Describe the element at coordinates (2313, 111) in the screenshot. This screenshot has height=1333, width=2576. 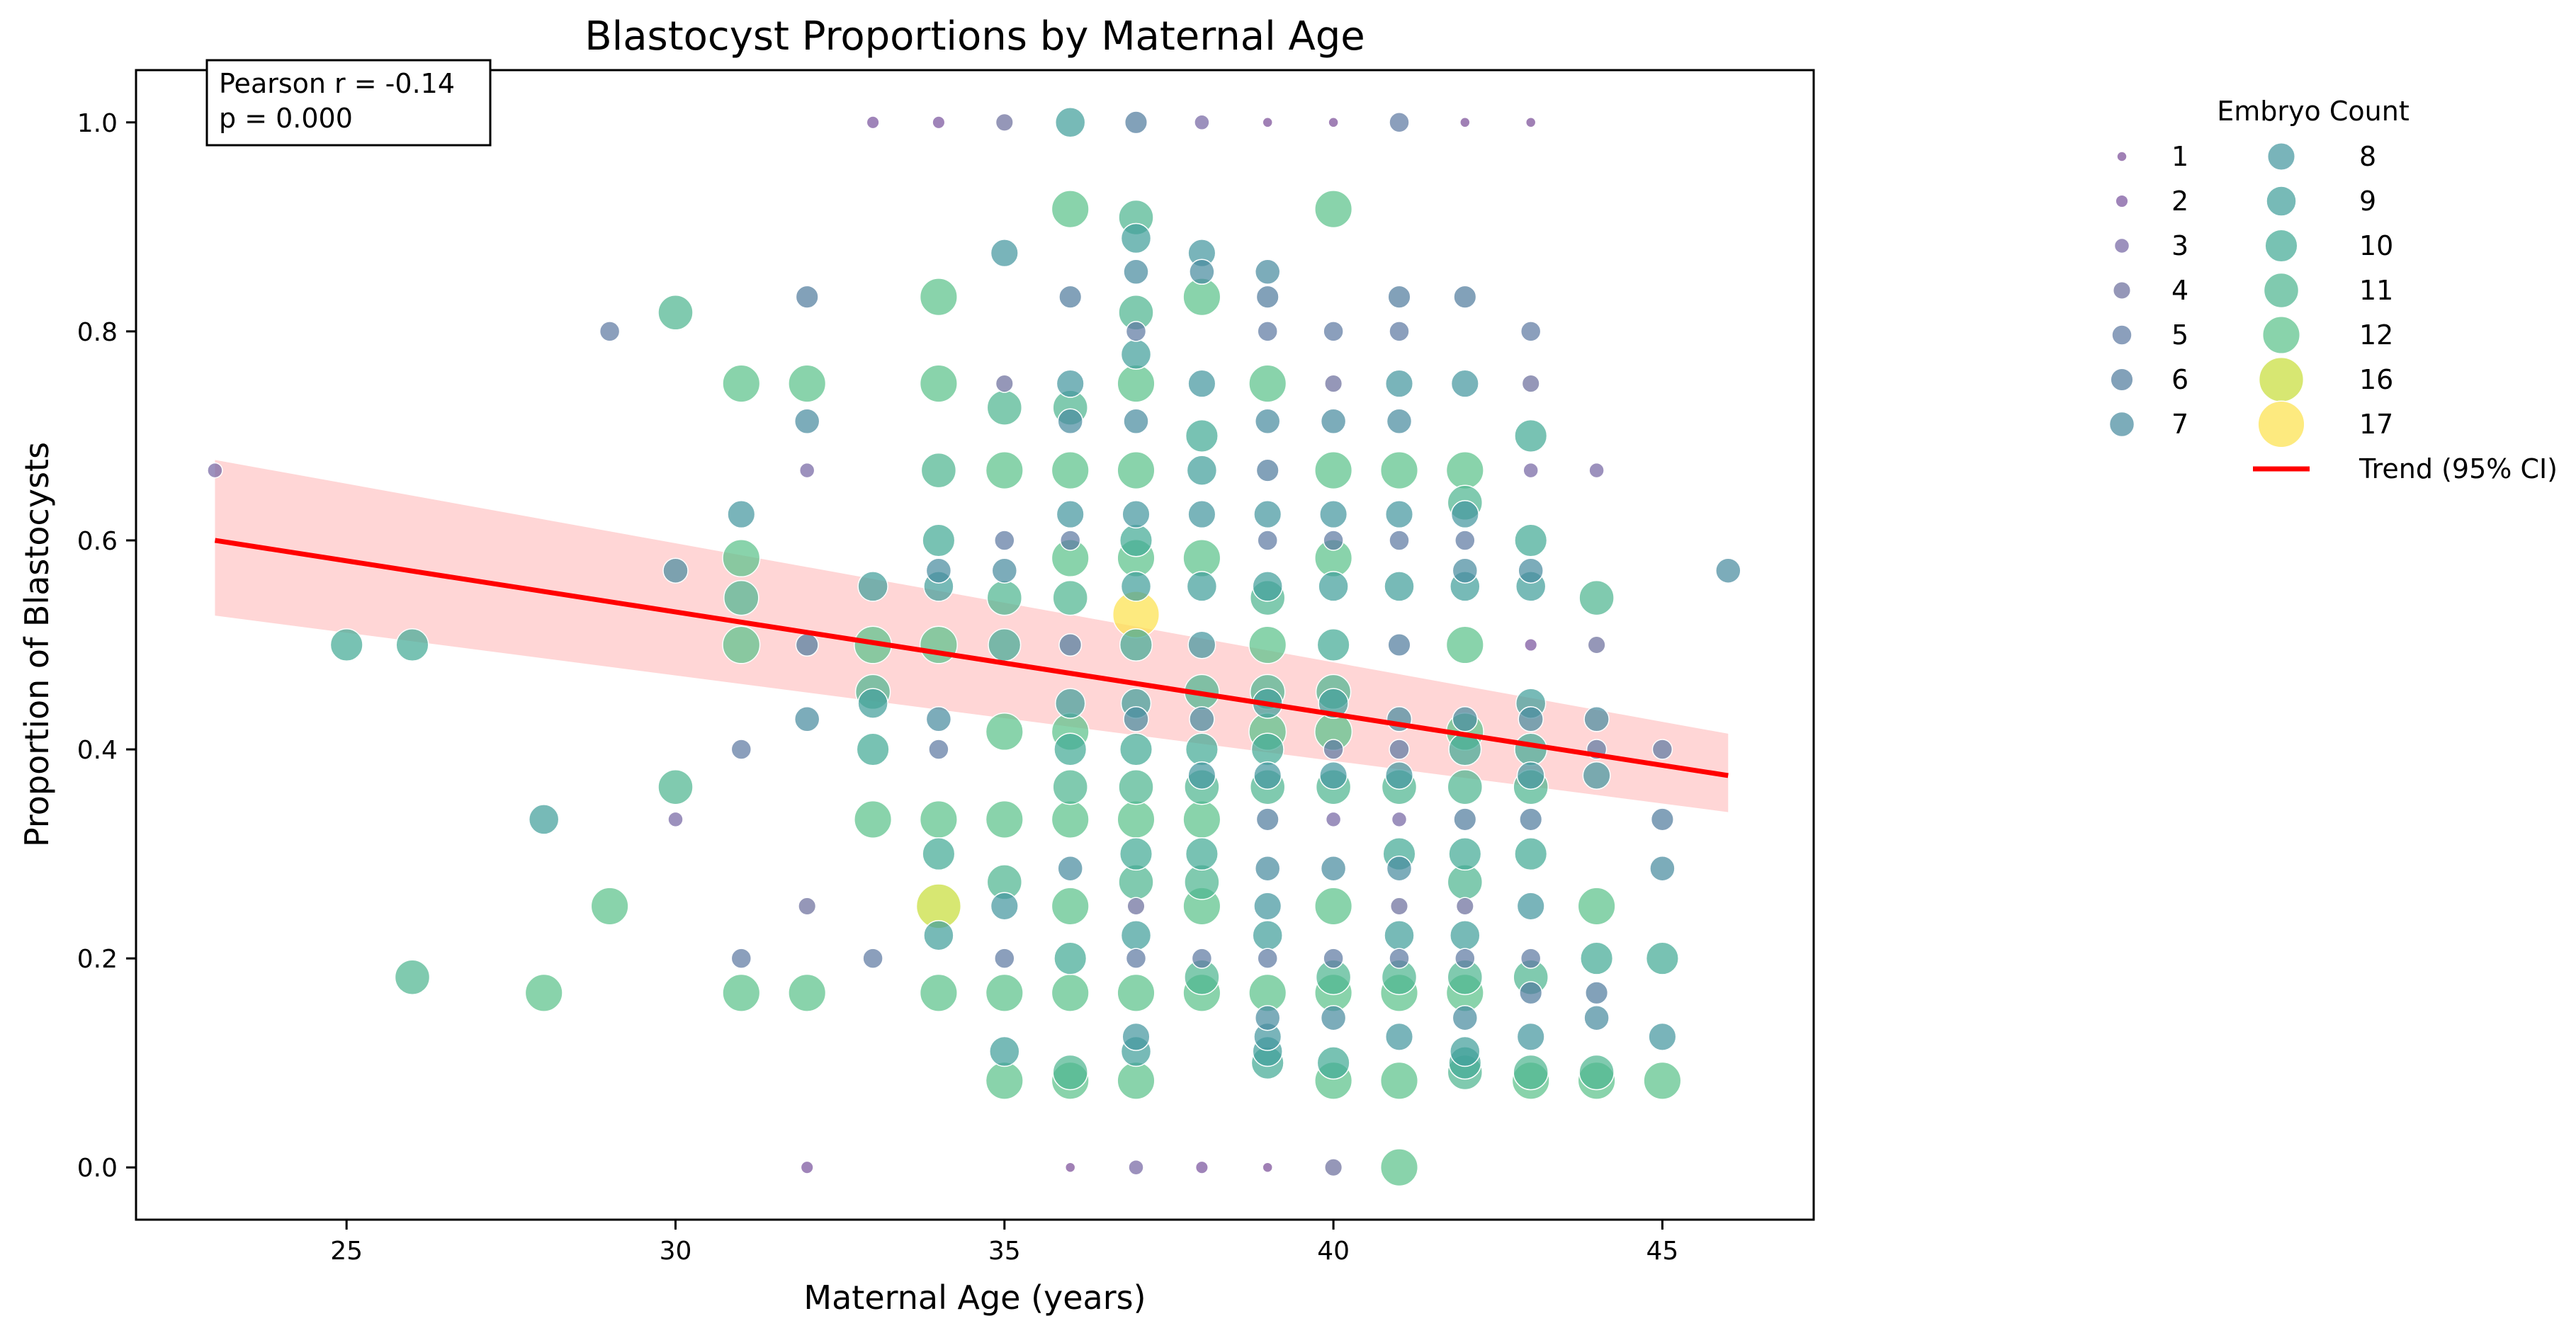
I see `legend-title: Embryo Count` at that location.